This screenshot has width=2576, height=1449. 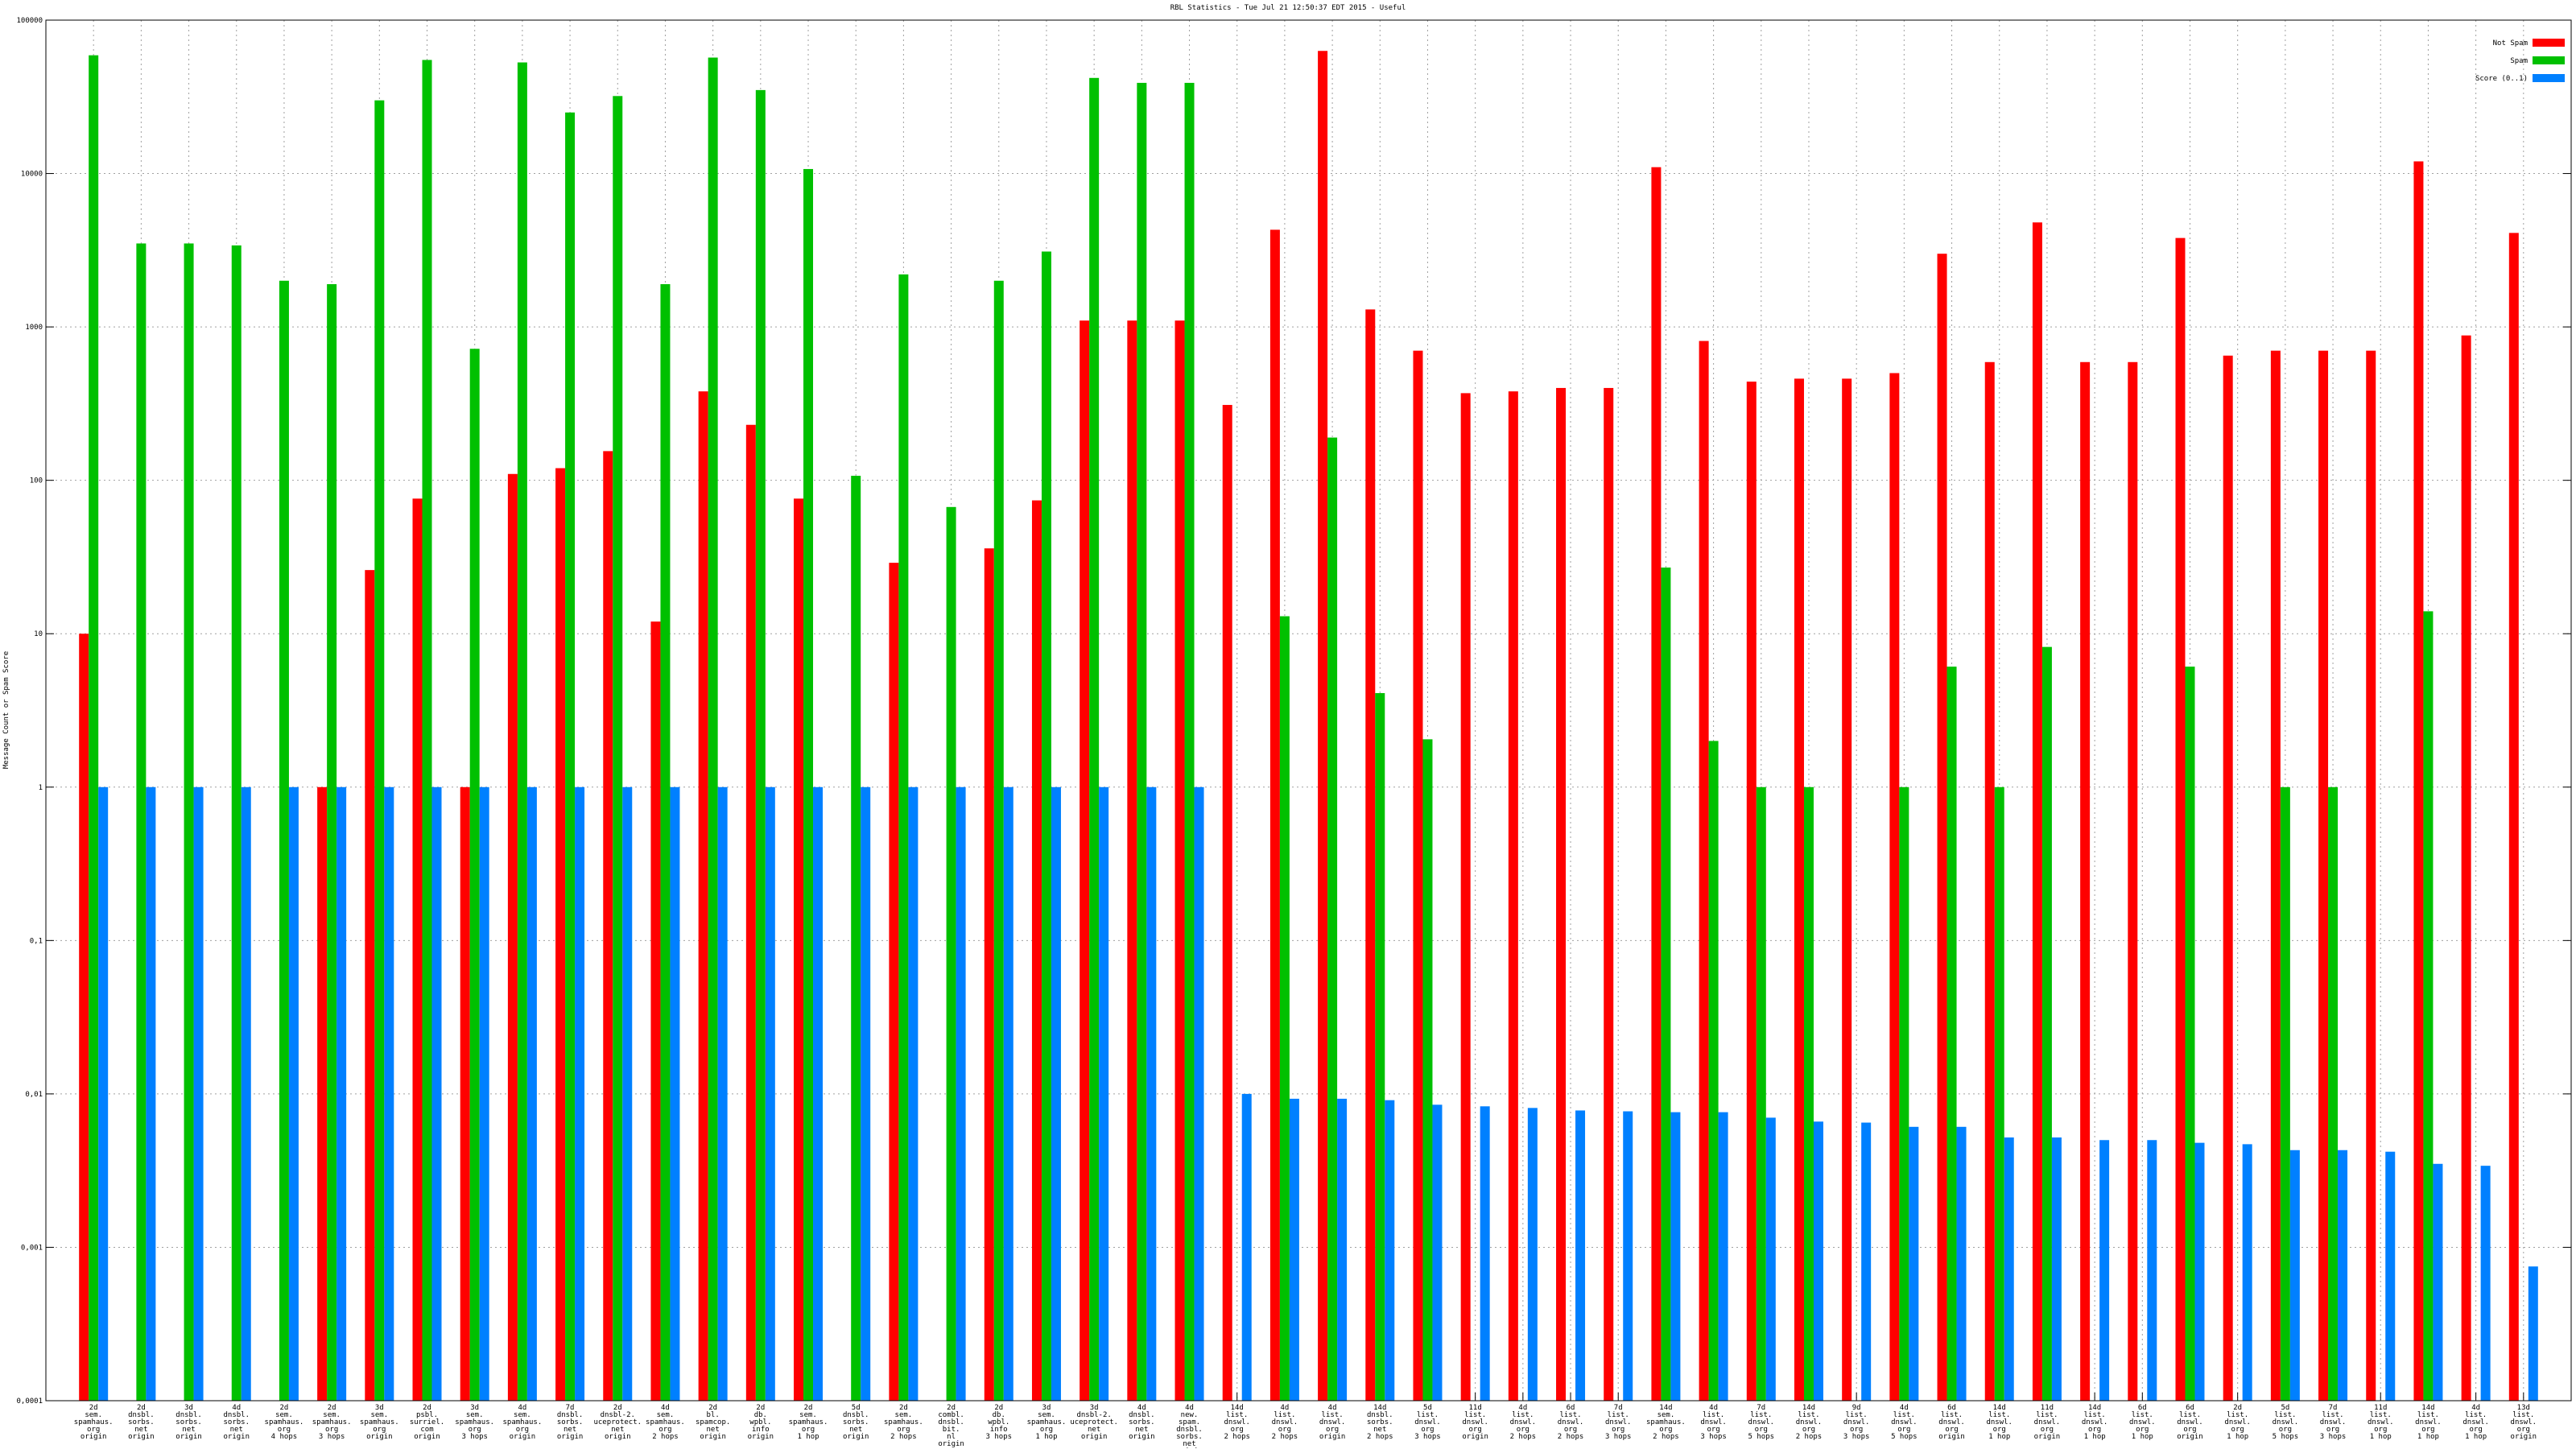 I want to click on x-tick-label: 14d, so click(x=1808, y=1408).